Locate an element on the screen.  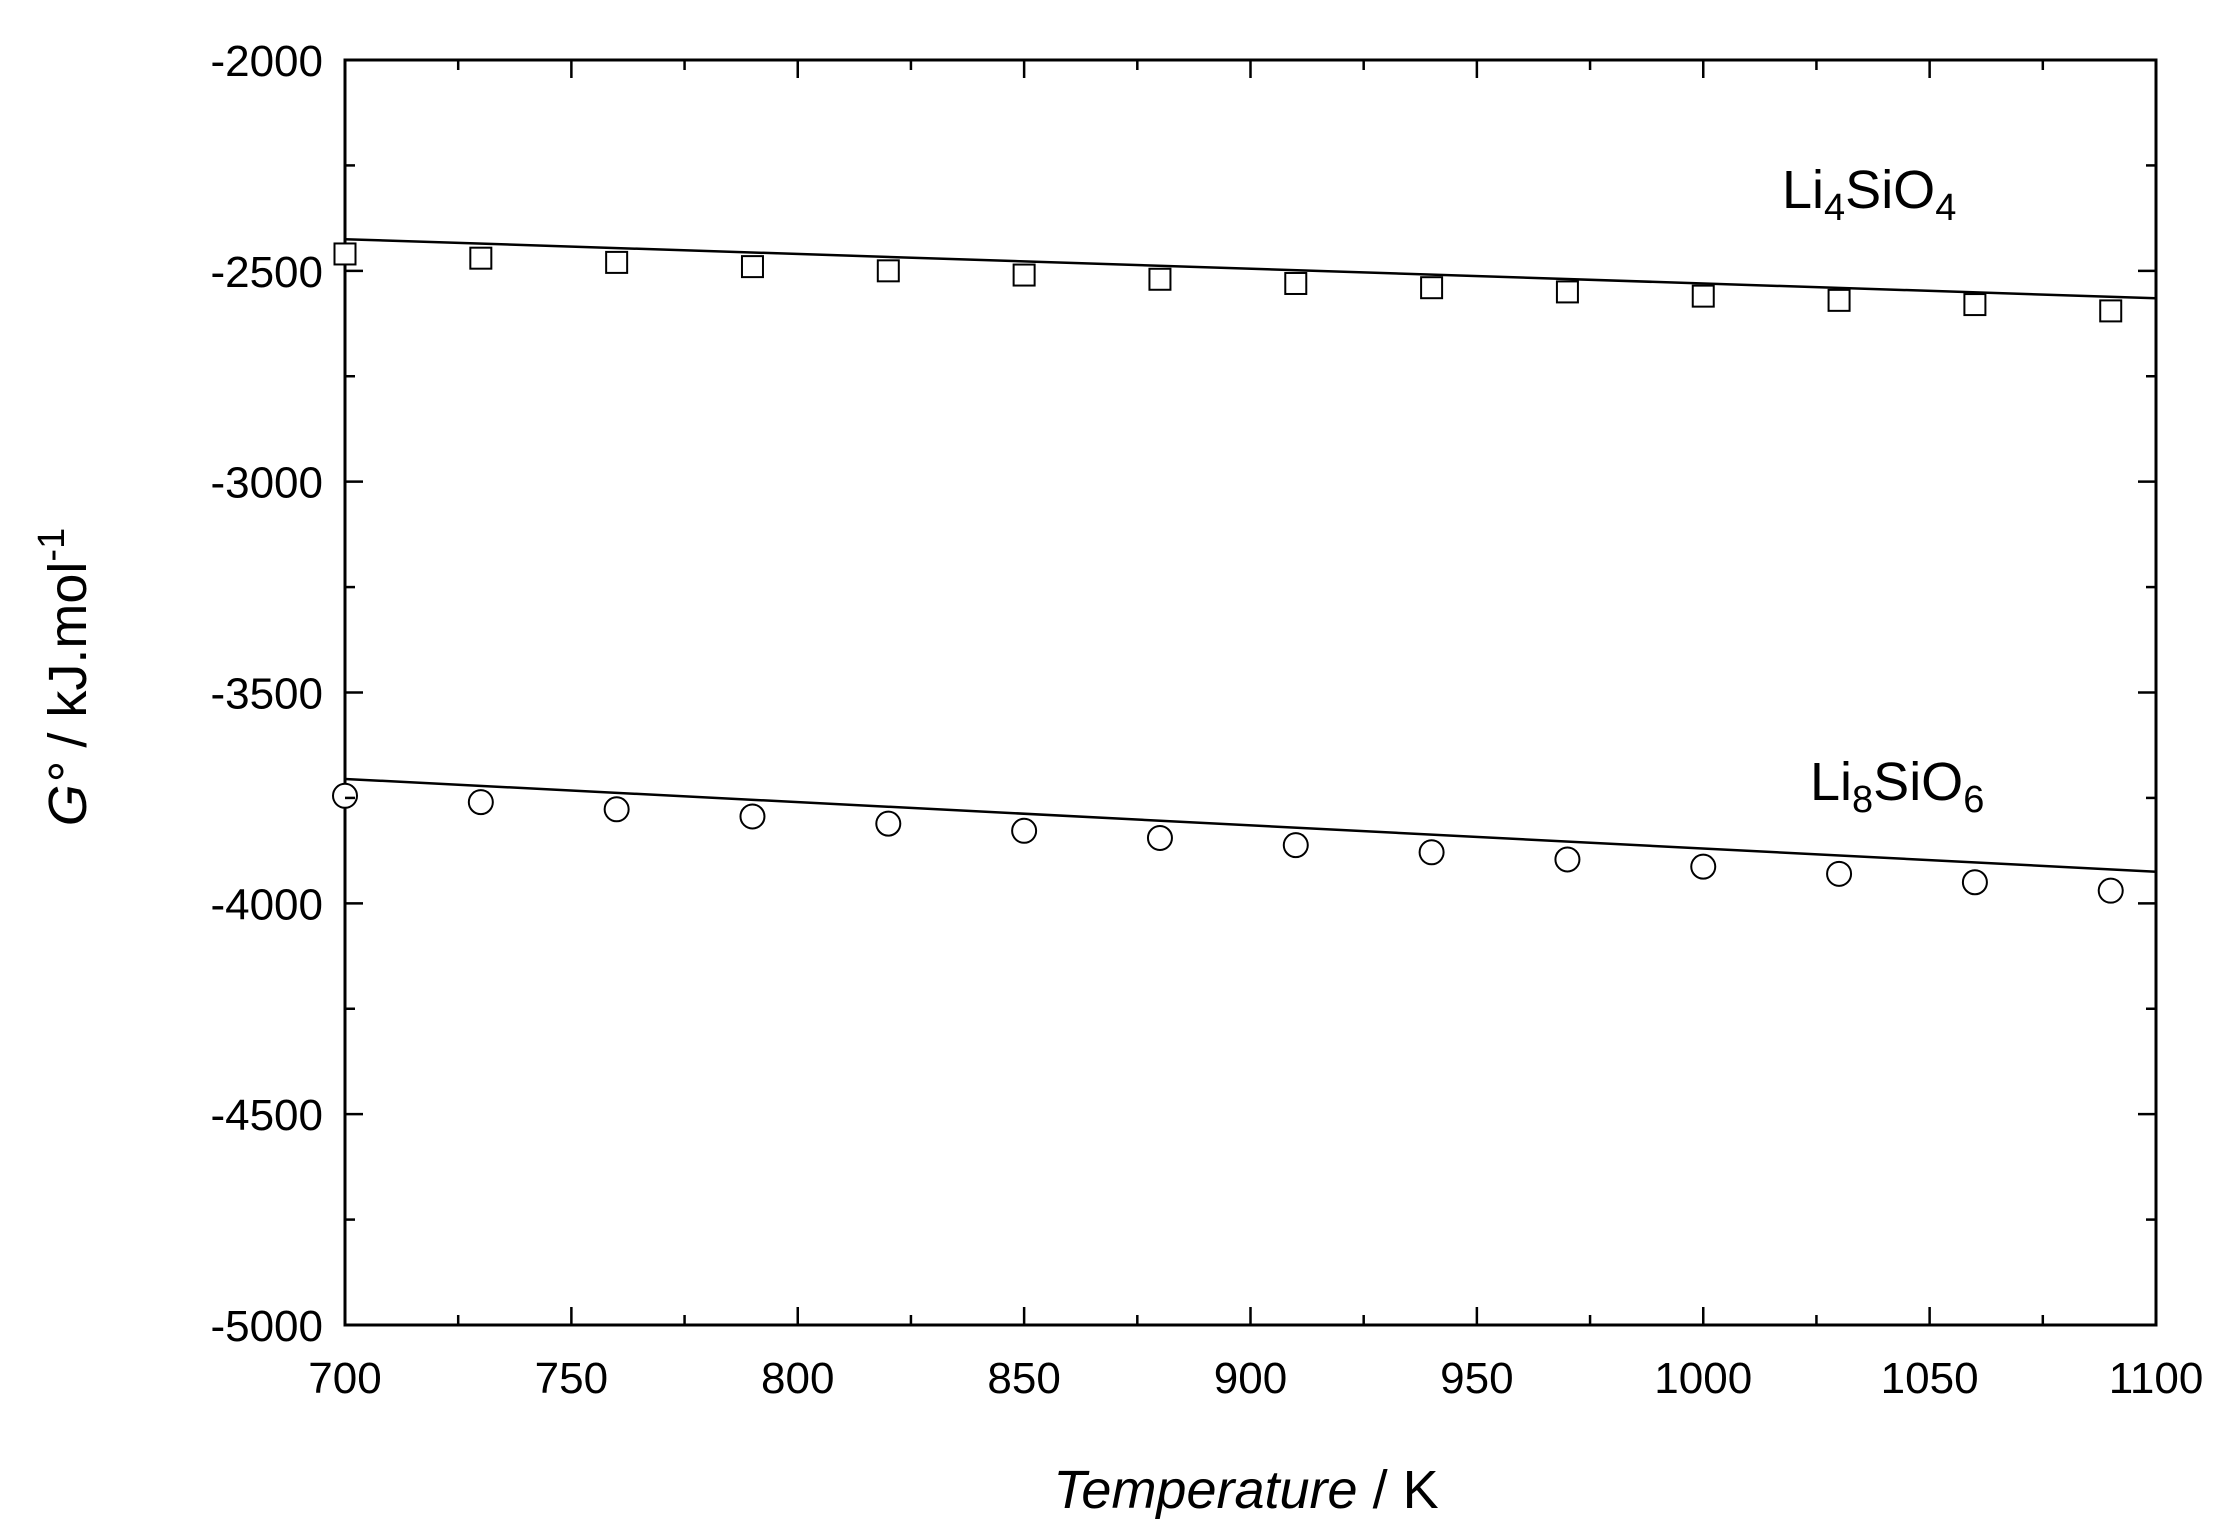
y-tick-label: -2500 is located at coordinates (266, 272).